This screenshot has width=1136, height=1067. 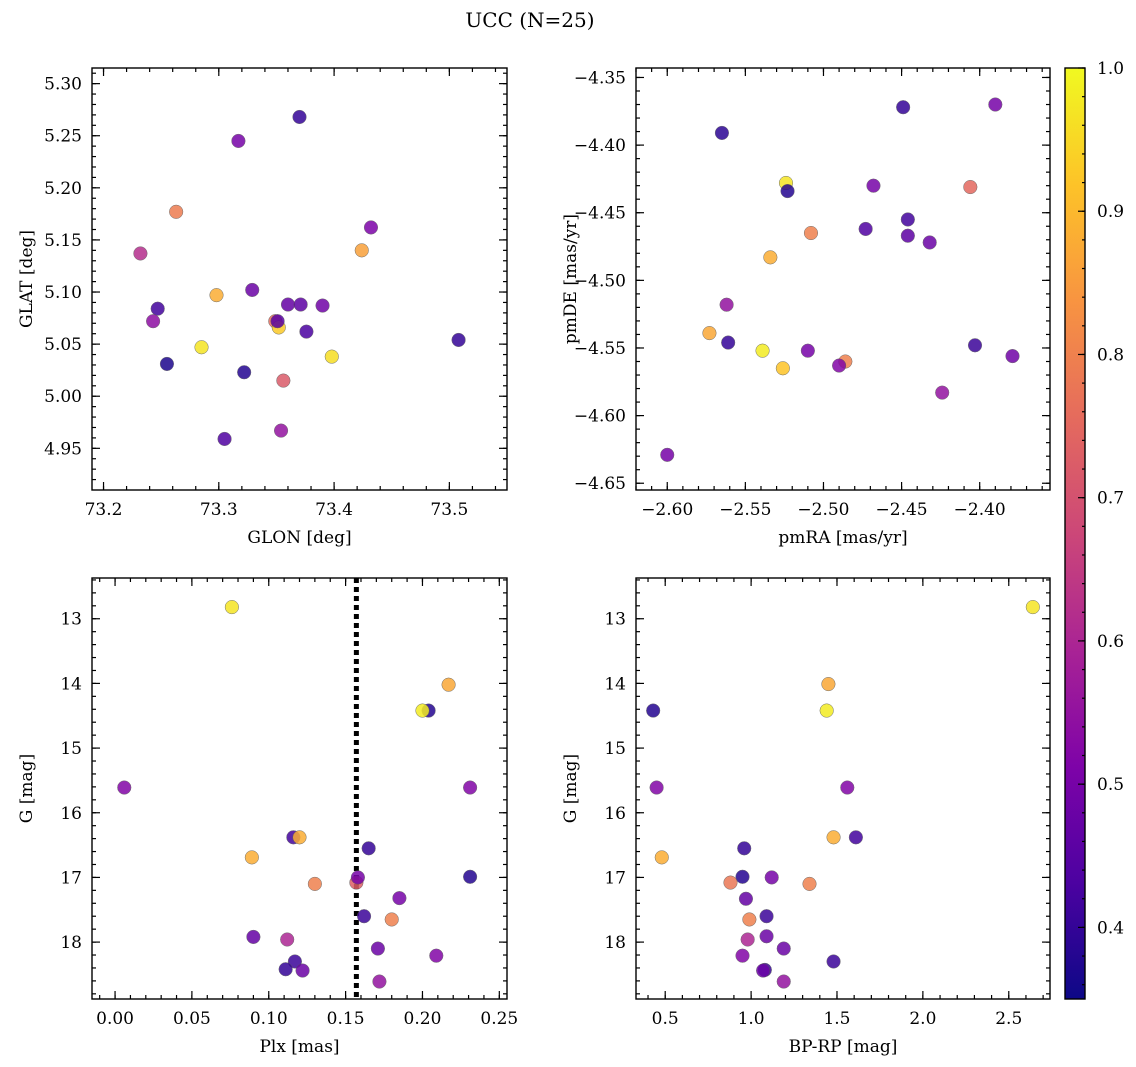 I want to click on colorbar-gradient, so click(x=1075, y=533).